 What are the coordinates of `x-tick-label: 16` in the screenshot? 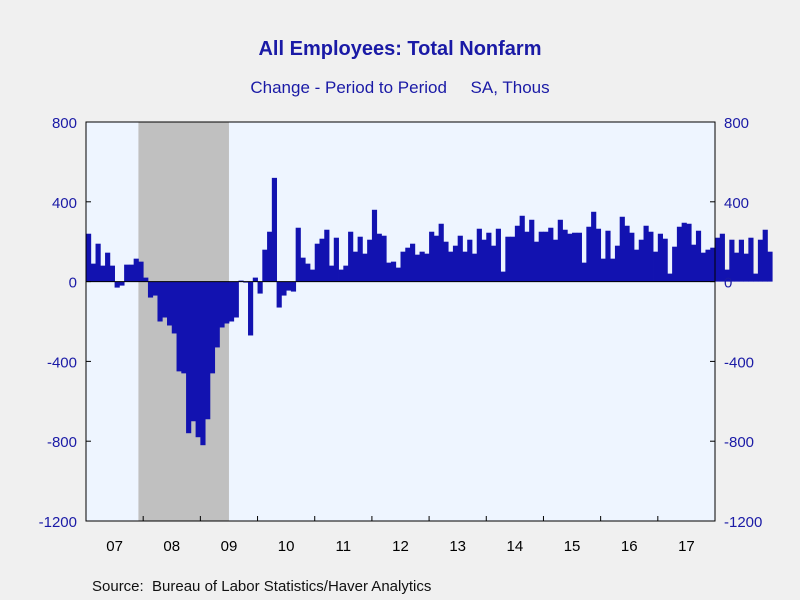 It's located at (629, 546).